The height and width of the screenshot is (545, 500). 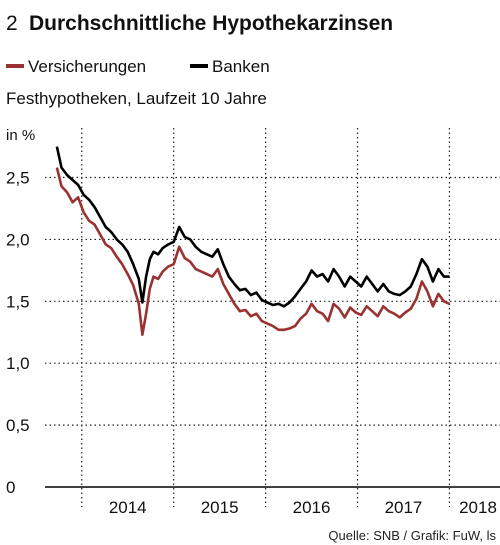 What do you see at coordinates (18, 333) in the screenshot?
I see `y-tick-labels: 0 0,5 1,0 1,5 2,0 2,5` at bounding box center [18, 333].